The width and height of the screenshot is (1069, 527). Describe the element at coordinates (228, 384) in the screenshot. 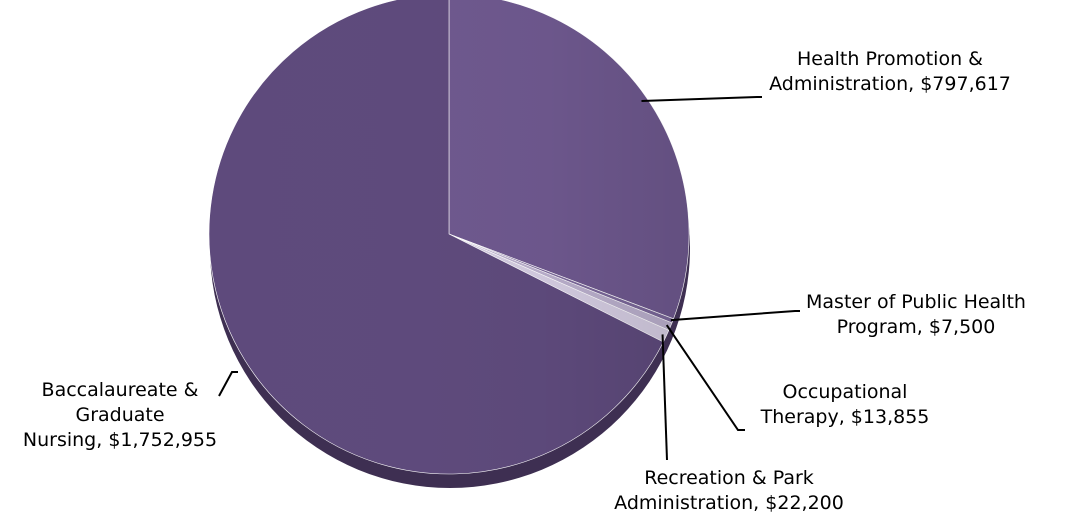

I see `leader-line-baccalaureate-nursing` at that location.